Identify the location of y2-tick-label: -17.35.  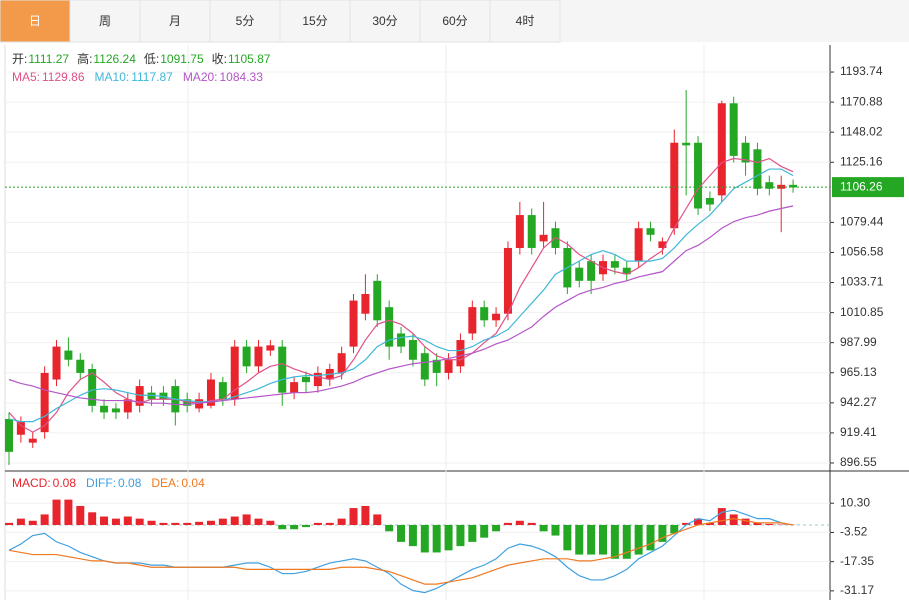
(857, 561).